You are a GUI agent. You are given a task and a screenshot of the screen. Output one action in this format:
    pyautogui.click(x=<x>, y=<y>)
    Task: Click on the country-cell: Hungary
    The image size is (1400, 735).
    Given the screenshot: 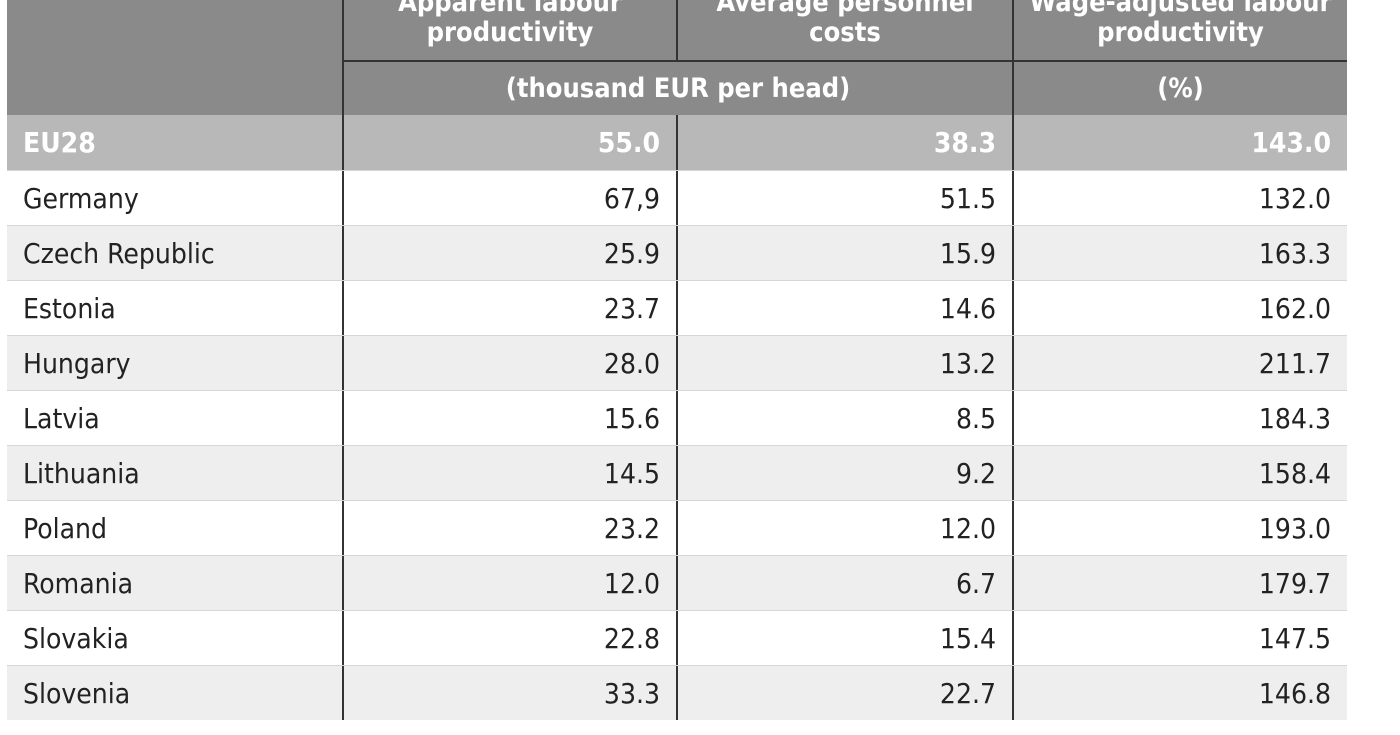 What is the action you would take?
    pyautogui.click(x=77, y=363)
    